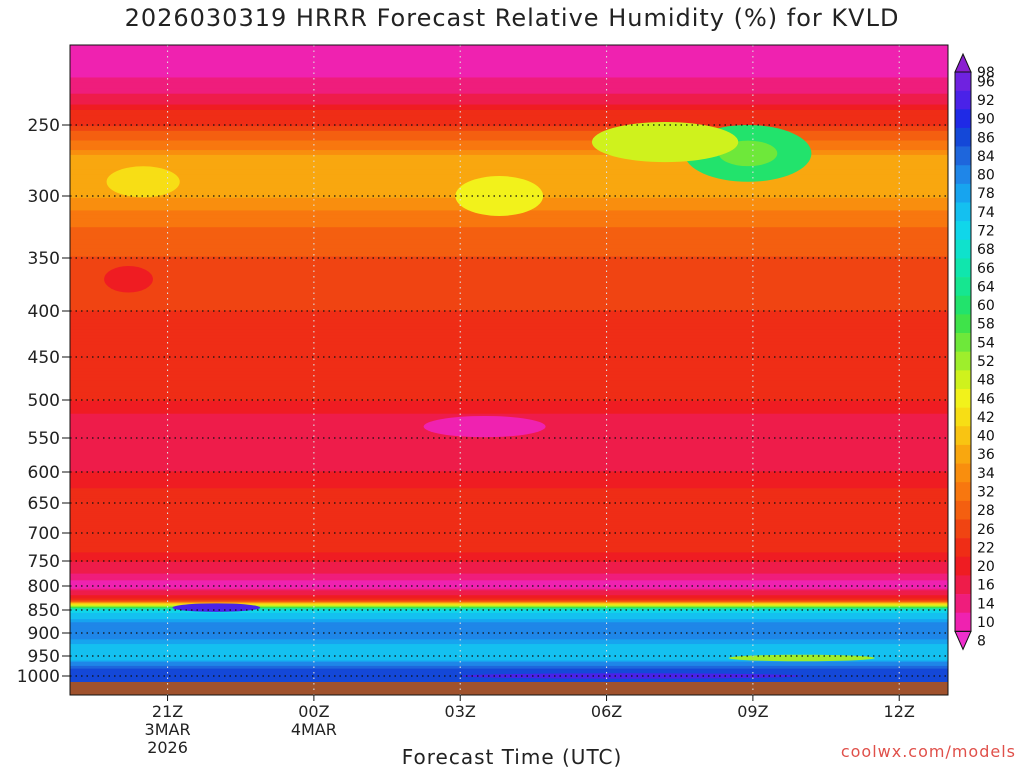 The width and height of the screenshot is (1024, 769). I want to click on colorbar-label: 20, so click(986, 567).